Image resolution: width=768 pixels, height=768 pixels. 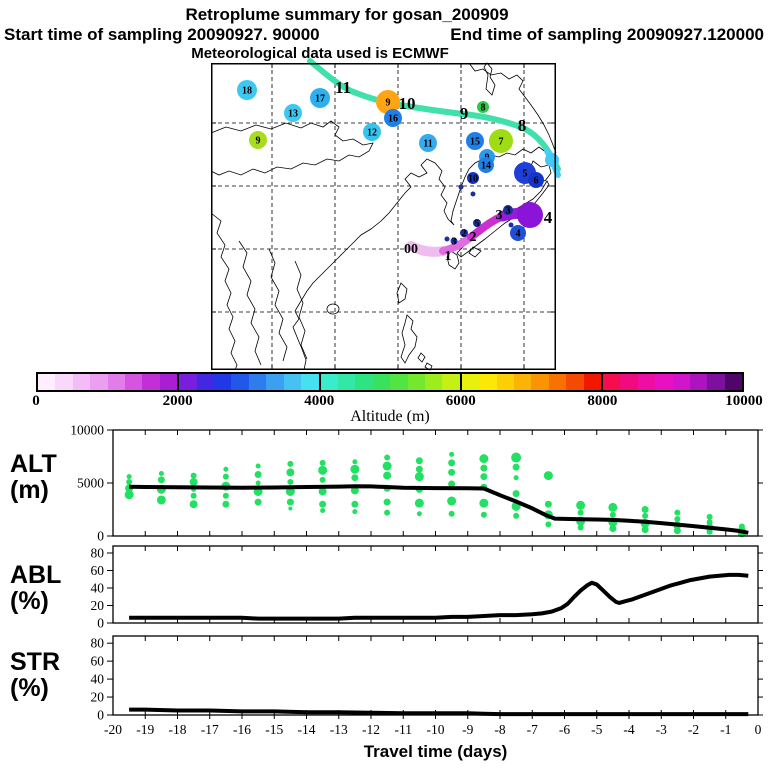 What do you see at coordinates (439, 596) in the screenshot?
I see `abl-mean-line` at bounding box center [439, 596].